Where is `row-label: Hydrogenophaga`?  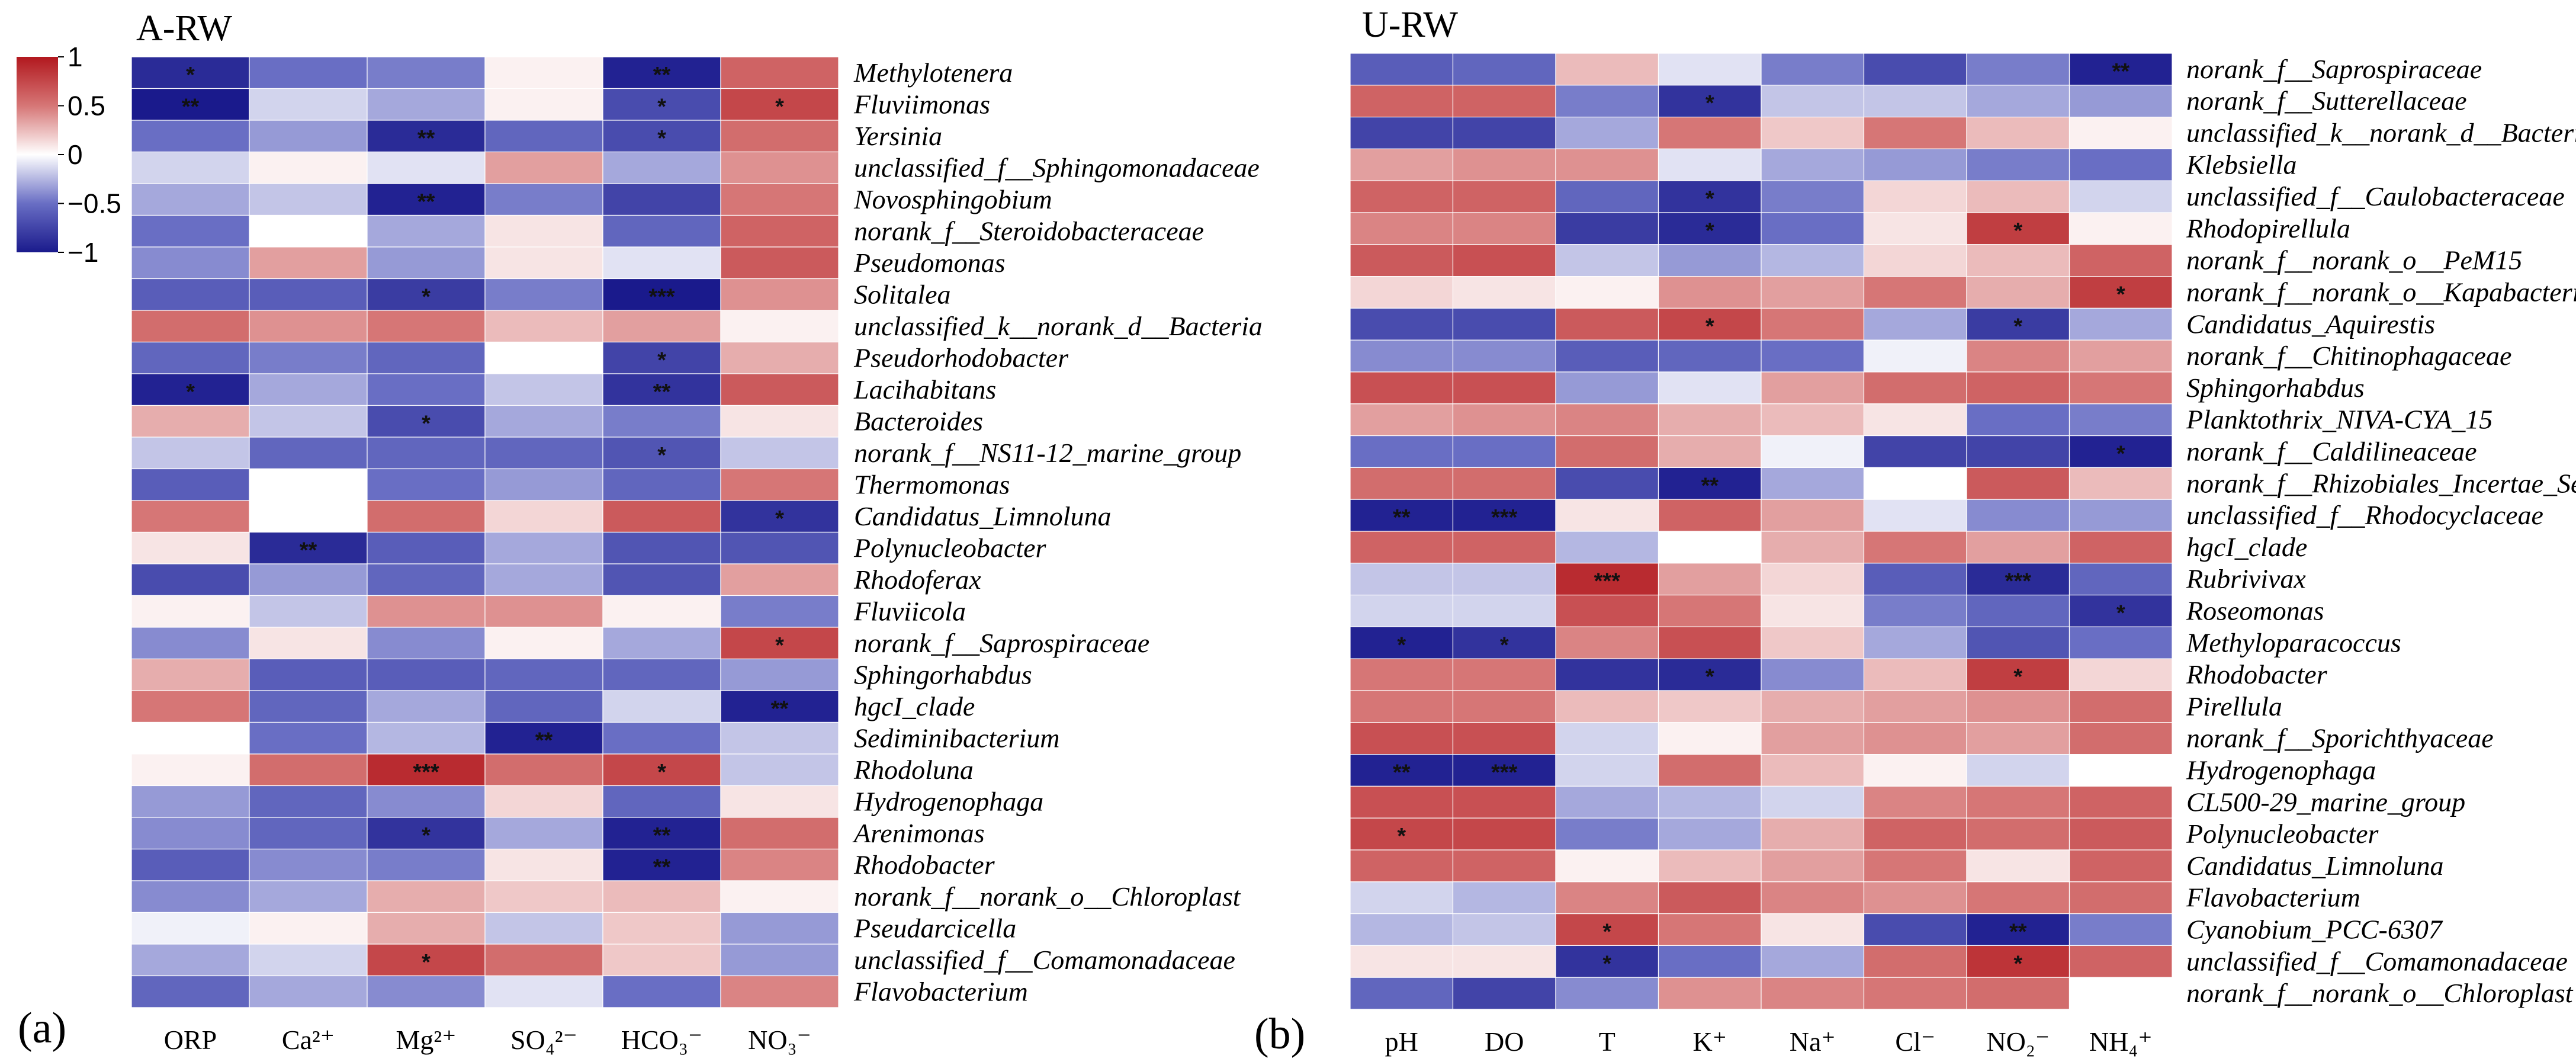
row-label: Hydrogenophaga is located at coordinates (948, 801).